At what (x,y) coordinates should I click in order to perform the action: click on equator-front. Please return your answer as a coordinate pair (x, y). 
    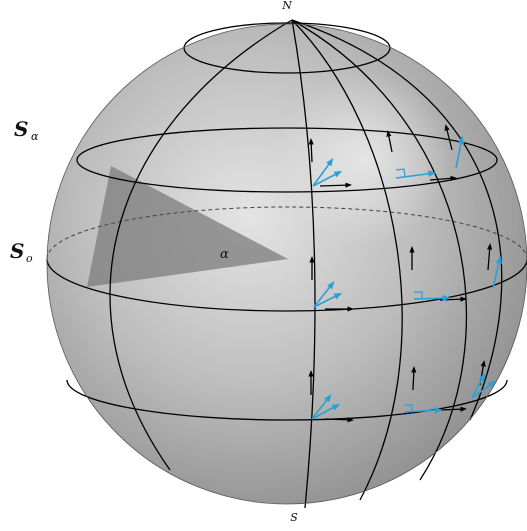
    Looking at the image, I should click on (286, 285).